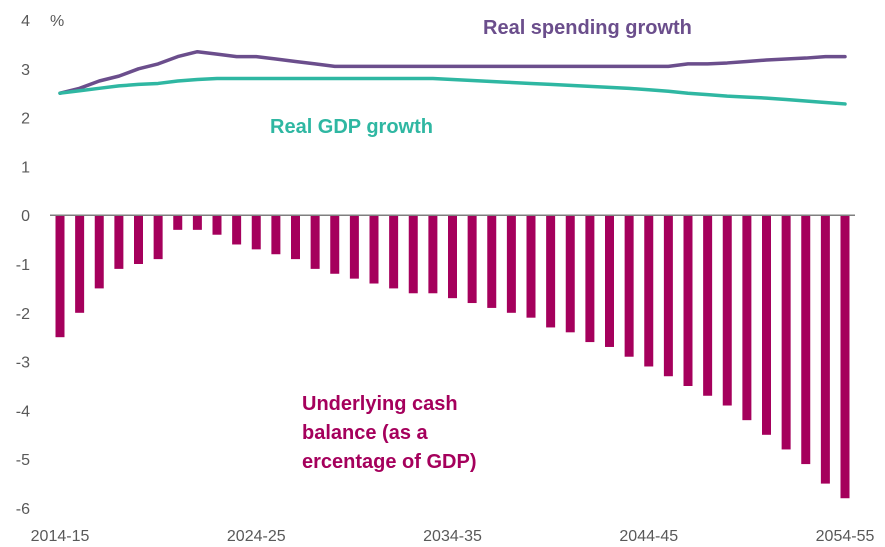 Image resolution: width=885 pixels, height=547 pixels. What do you see at coordinates (23, 460) in the screenshot?
I see `y-tick-label: -5` at bounding box center [23, 460].